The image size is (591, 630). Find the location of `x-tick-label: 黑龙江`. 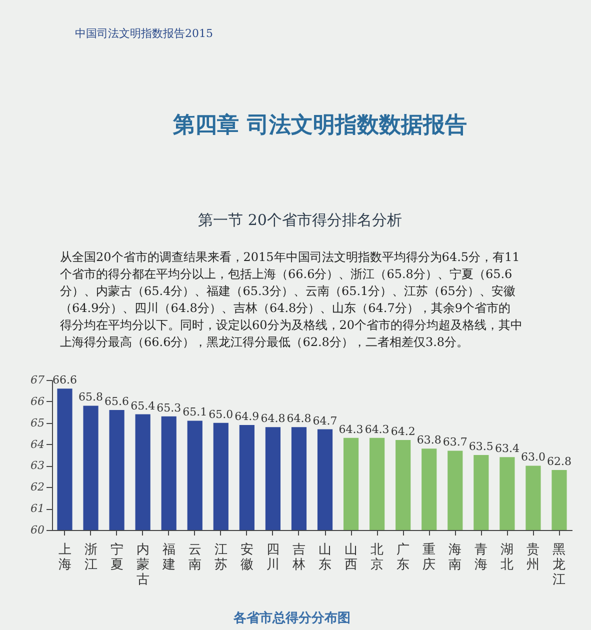

x-tick-label: 黑龙江 is located at coordinates (559, 565).